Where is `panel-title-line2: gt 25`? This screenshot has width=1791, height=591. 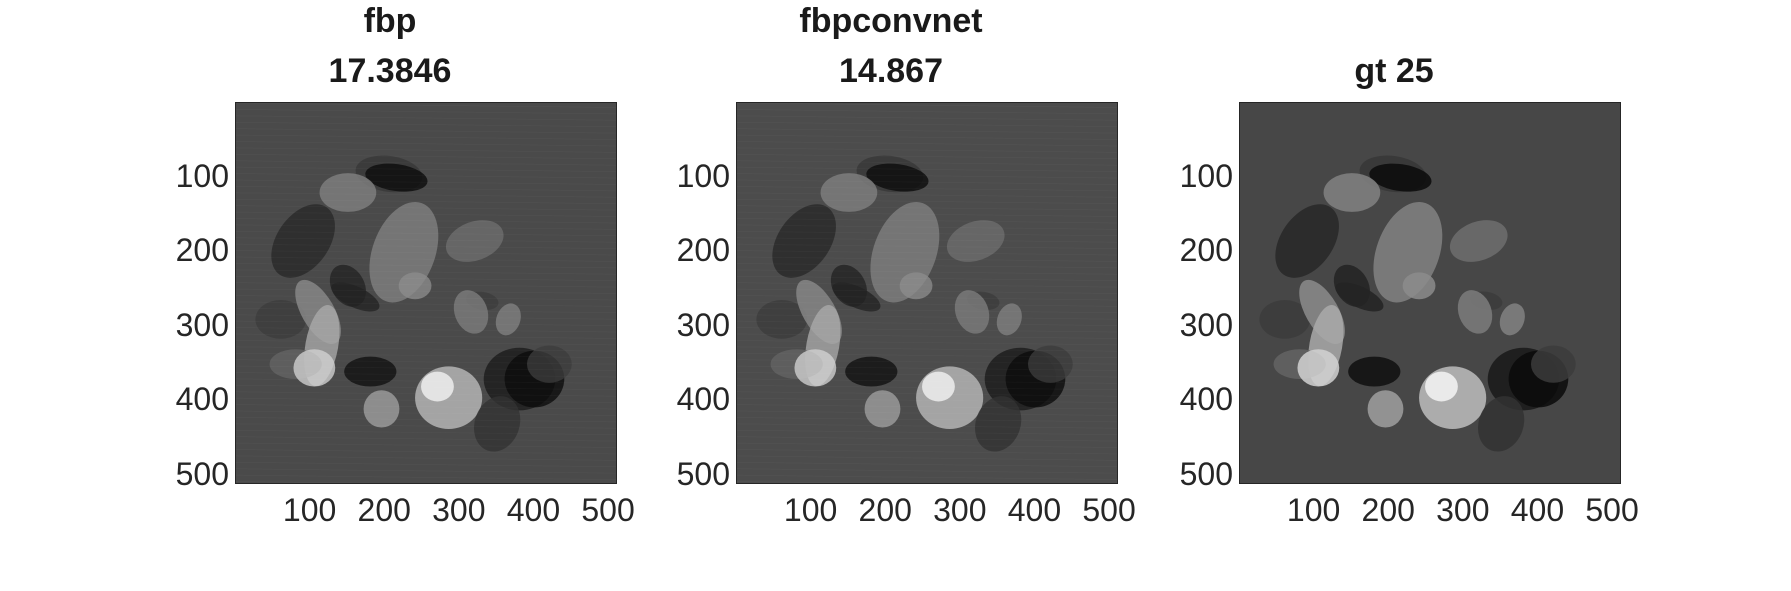 panel-title-line2: gt 25 is located at coordinates (1394, 71).